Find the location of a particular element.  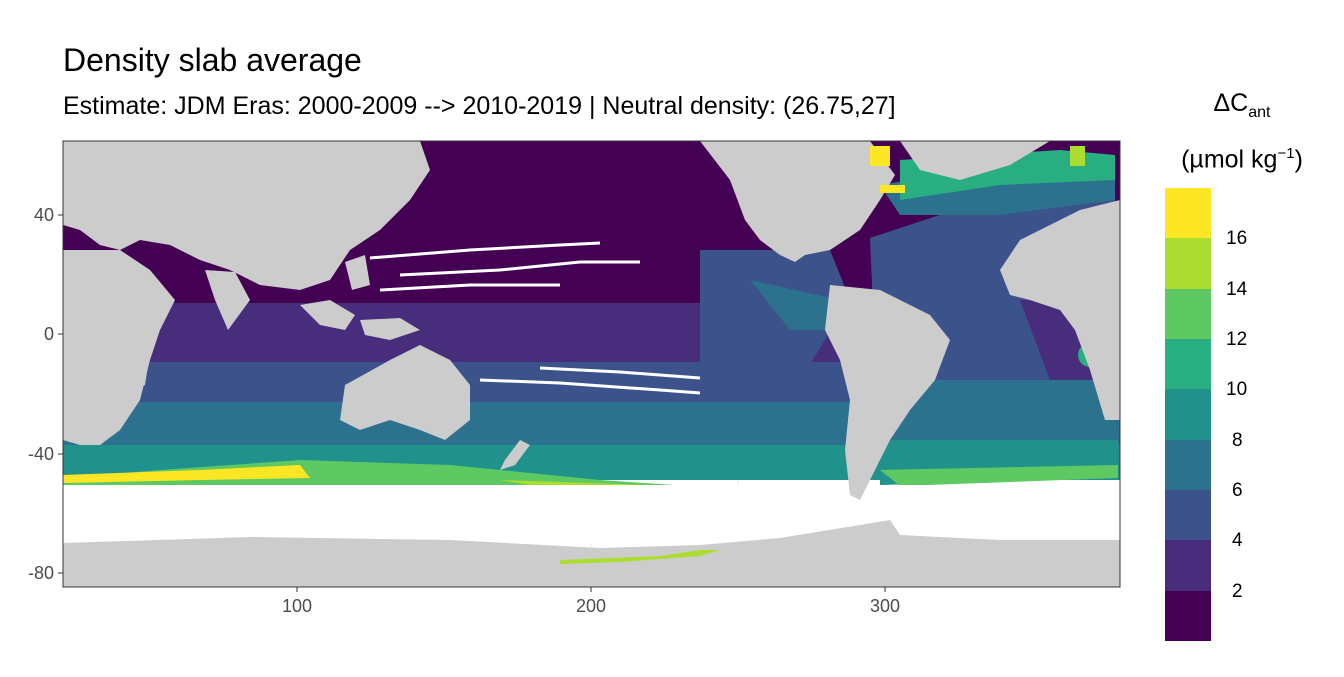

greenland is located at coordinates (975, 160).